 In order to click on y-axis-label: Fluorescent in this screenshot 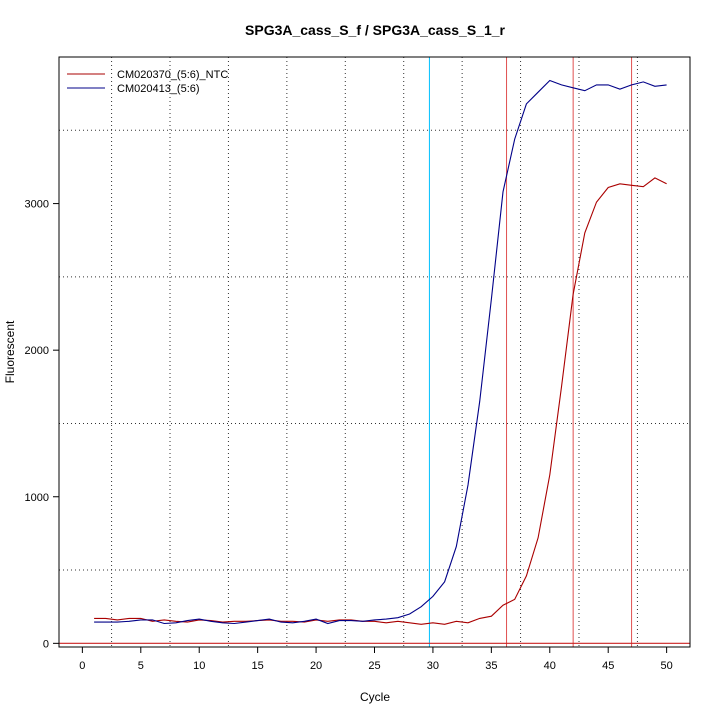, I will do `click(10, 351)`.